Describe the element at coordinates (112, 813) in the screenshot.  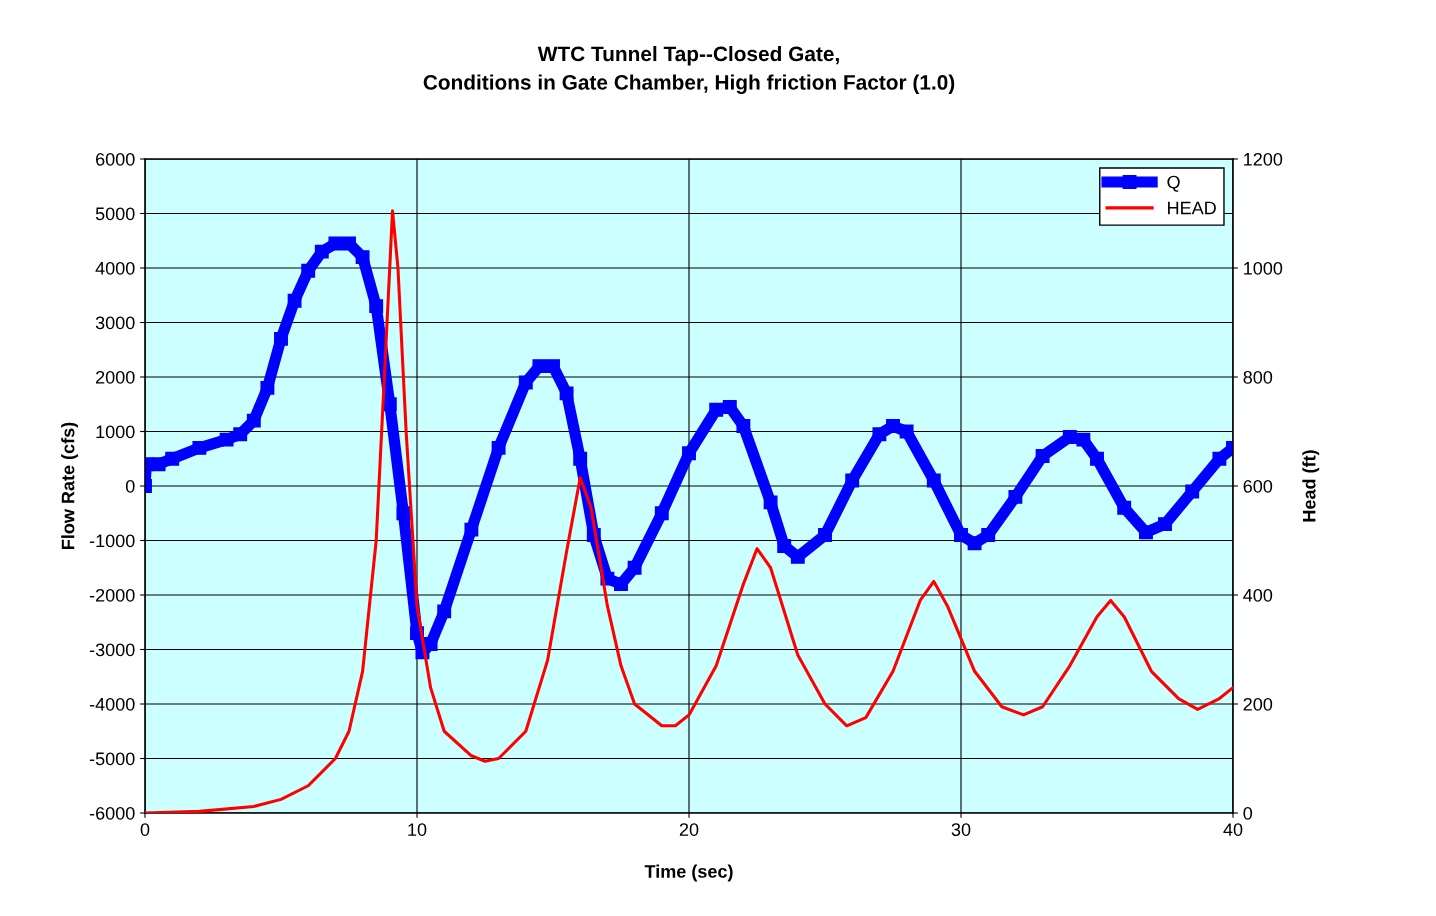
I see `y-tick-label: -6000` at that location.